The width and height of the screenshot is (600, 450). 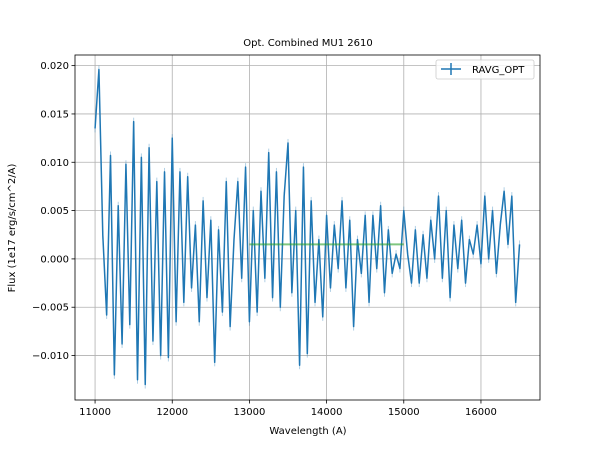 What do you see at coordinates (50, 308) in the screenshot?
I see `y-tick-label: −0.005` at bounding box center [50, 308].